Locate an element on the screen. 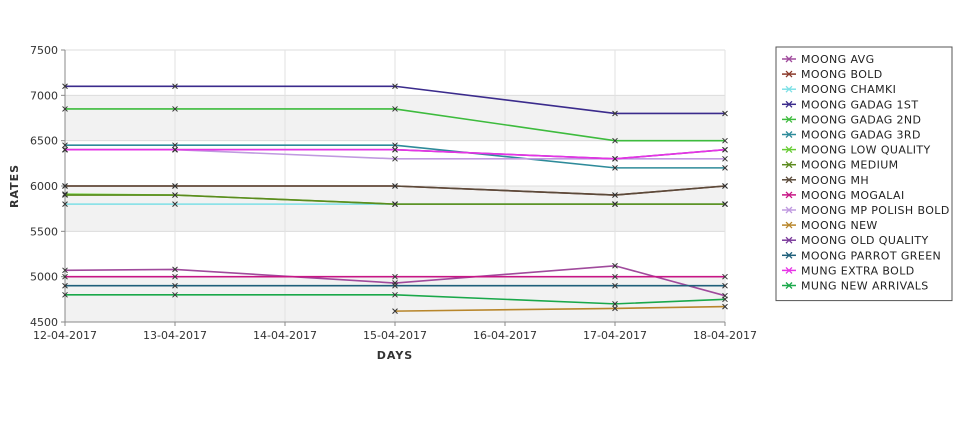 This screenshot has width=975, height=429. legend-item: MOONG BOLD is located at coordinates (832, 74).